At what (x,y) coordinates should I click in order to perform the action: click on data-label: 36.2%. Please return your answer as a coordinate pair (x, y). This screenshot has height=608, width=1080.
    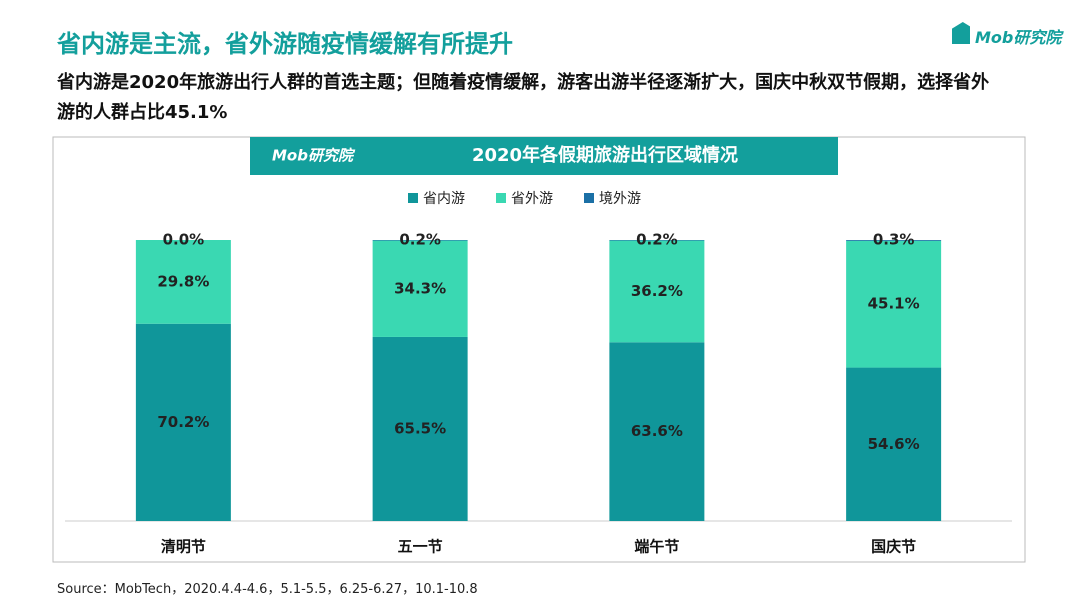
    Looking at the image, I should click on (657, 291).